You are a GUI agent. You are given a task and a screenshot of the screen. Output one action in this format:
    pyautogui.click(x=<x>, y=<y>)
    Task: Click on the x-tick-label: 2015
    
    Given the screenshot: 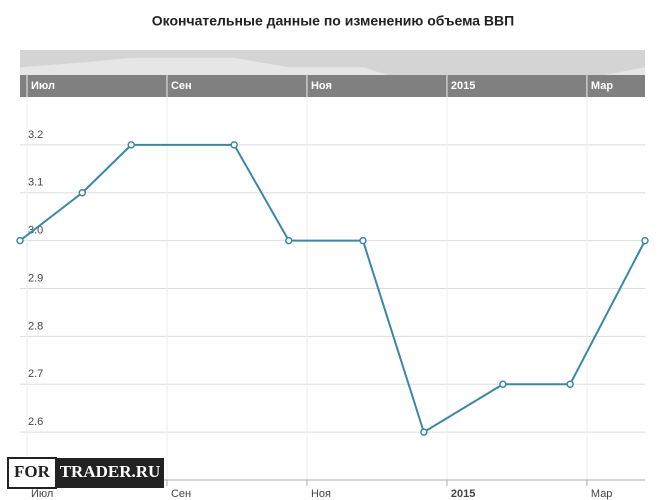 What is the action you would take?
    pyautogui.click(x=463, y=494)
    